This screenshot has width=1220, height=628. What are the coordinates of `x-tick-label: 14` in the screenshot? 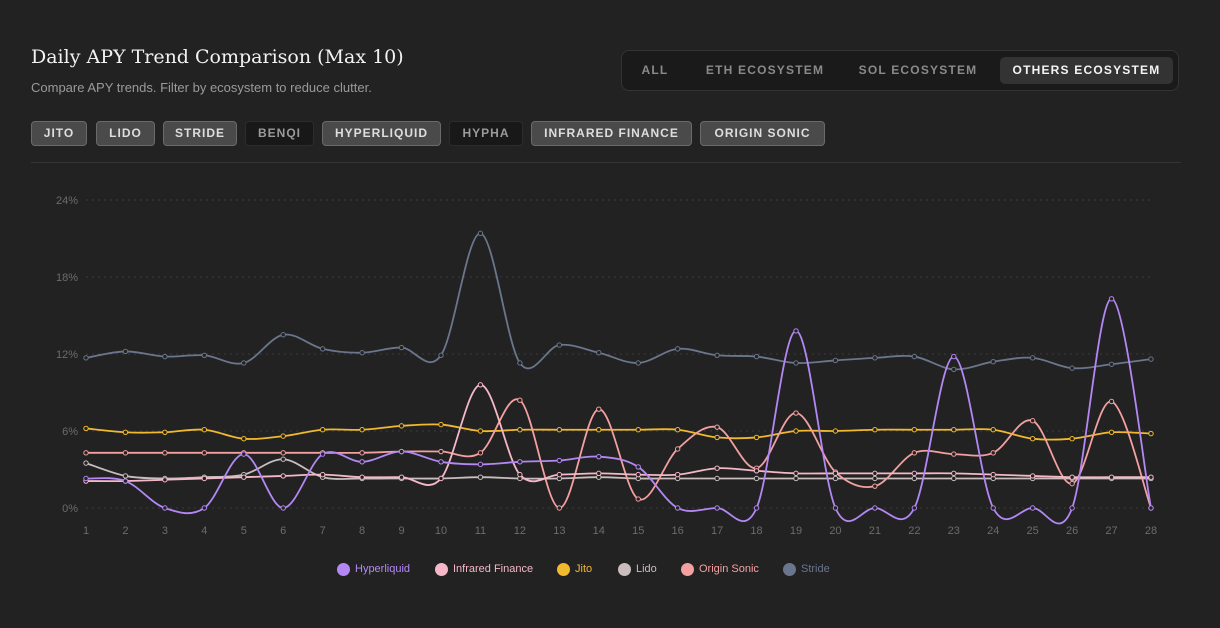 It's located at (599, 531).